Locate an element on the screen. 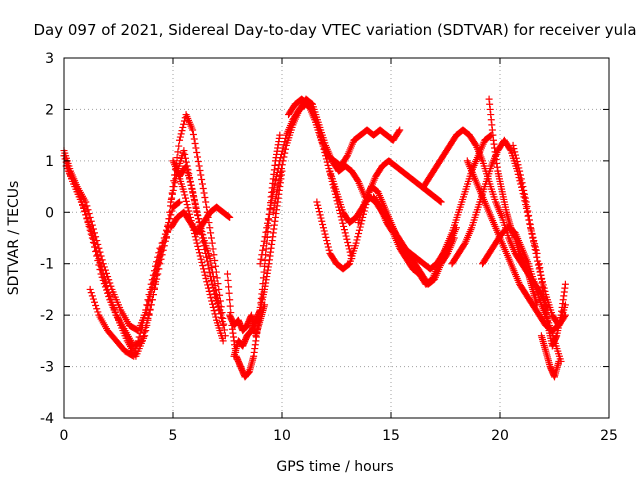  x-tick-label: 25 is located at coordinates (609, 436).